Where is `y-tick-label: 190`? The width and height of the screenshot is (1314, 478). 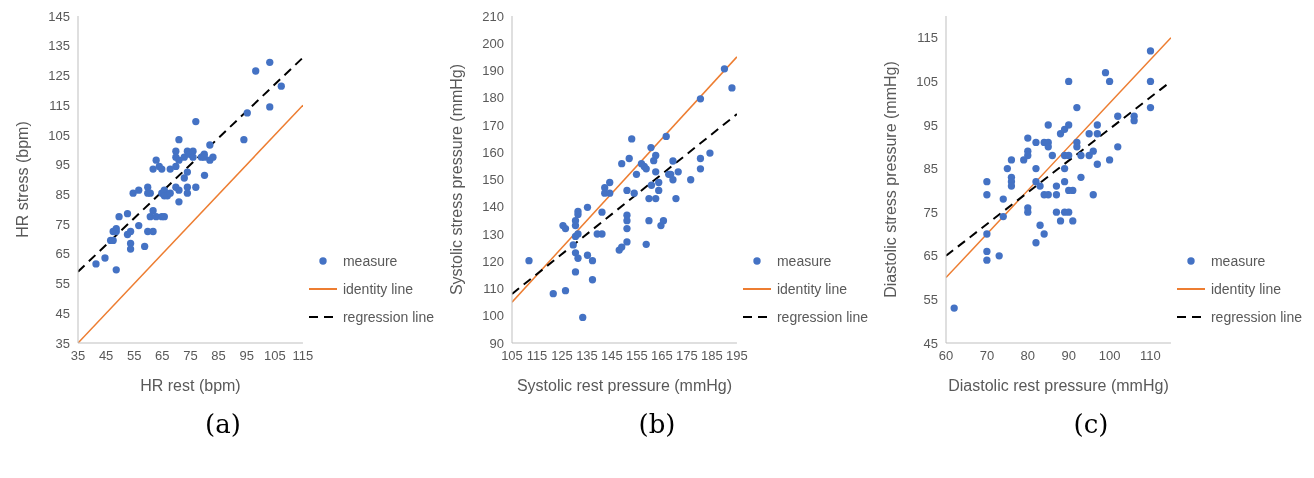 y-tick-label: 190 is located at coordinates (493, 71).